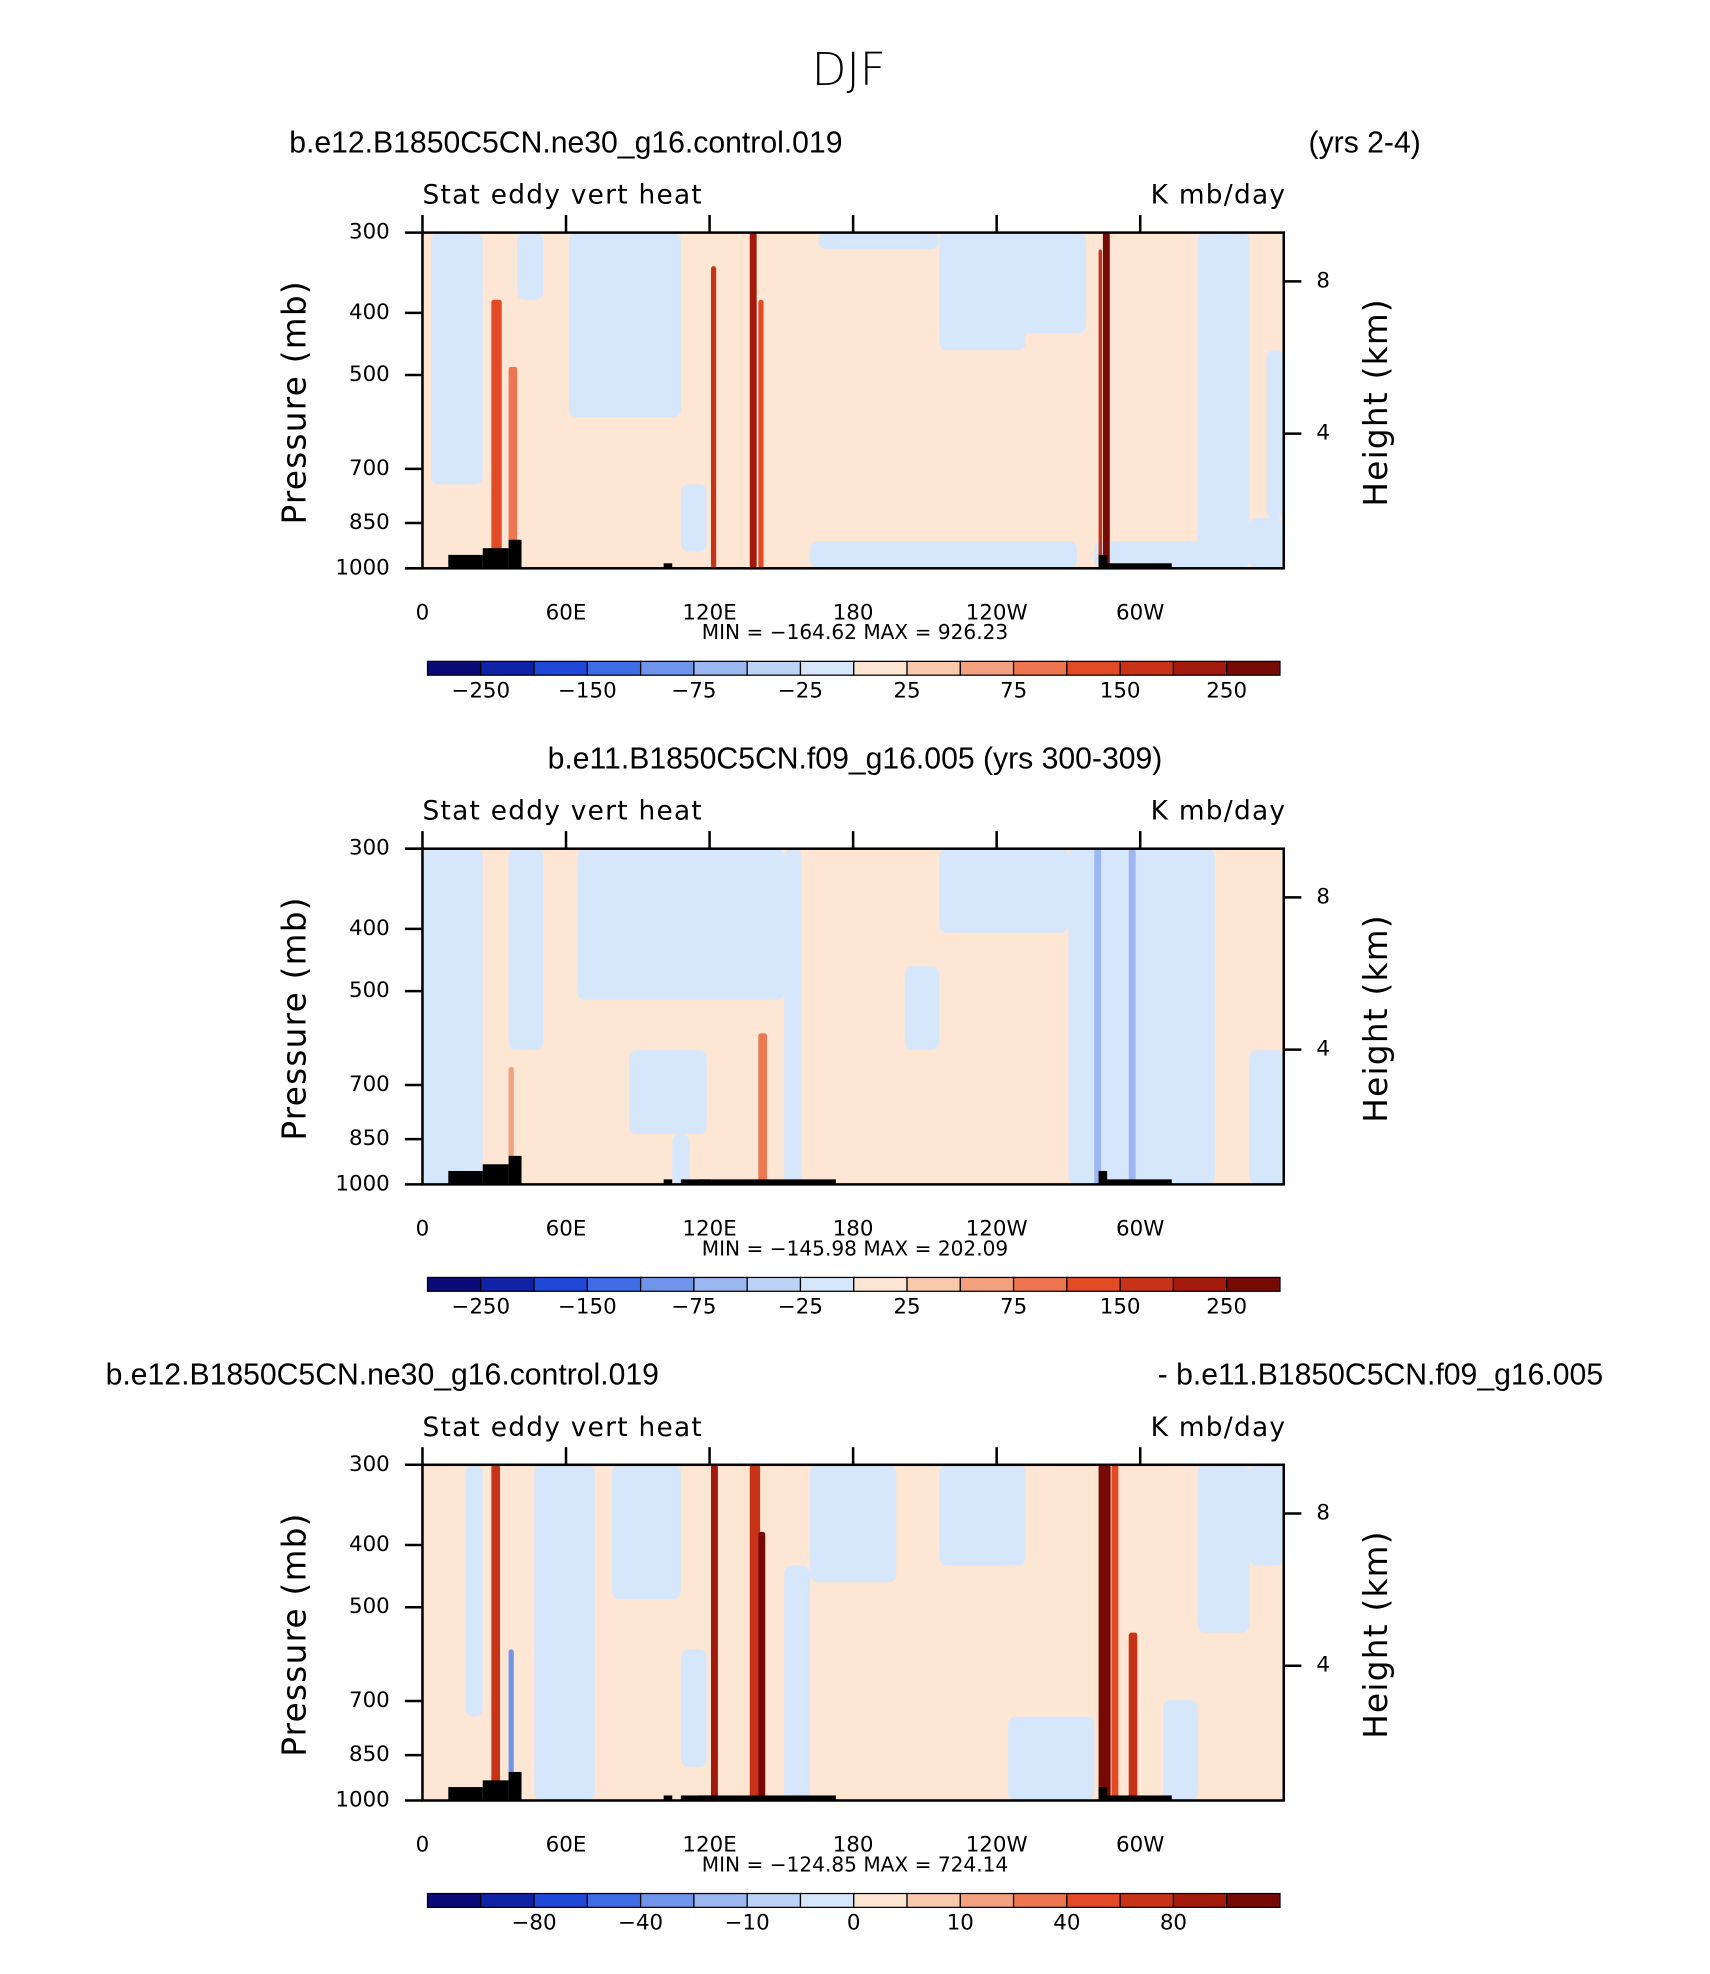 The height and width of the screenshot is (1974, 1710). Describe the element at coordinates (849, 69) in the screenshot. I see `figure-title: DJF` at that location.